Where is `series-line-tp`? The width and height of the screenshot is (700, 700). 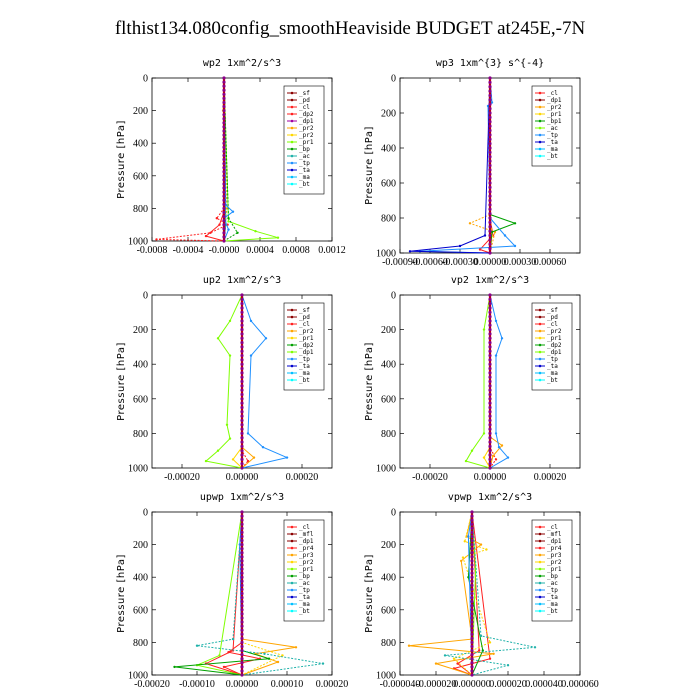
series-line-tp is located at coordinates (265, 381).